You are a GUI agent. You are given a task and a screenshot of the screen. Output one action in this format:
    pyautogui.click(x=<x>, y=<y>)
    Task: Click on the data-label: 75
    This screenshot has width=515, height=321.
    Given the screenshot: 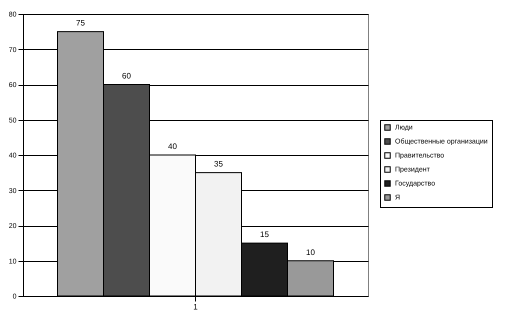 What is the action you would take?
    pyautogui.click(x=81, y=23)
    